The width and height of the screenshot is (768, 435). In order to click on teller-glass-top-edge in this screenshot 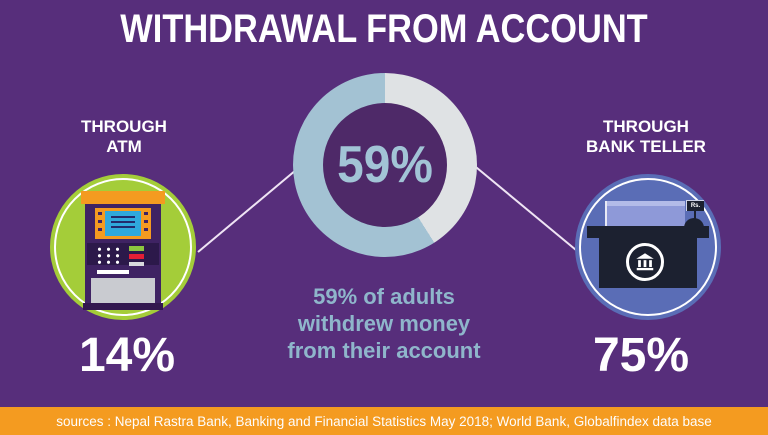, I will do `click(646, 203)`.